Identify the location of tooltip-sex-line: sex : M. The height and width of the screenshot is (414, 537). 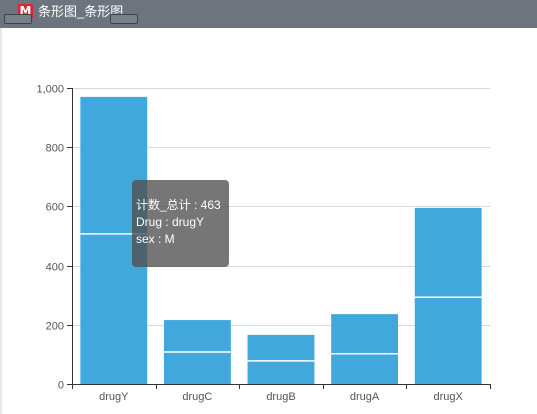
(155, 239).